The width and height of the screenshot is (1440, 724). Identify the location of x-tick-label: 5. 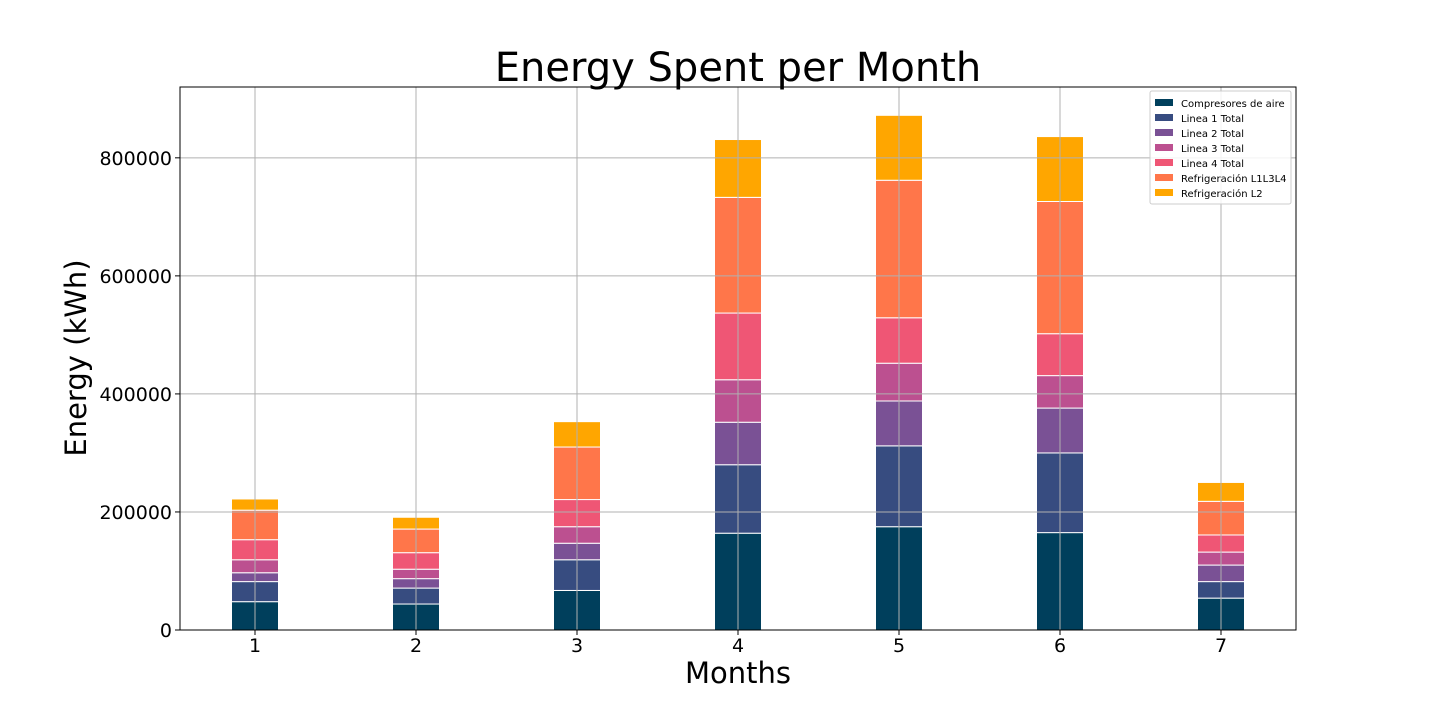
(899, 646).